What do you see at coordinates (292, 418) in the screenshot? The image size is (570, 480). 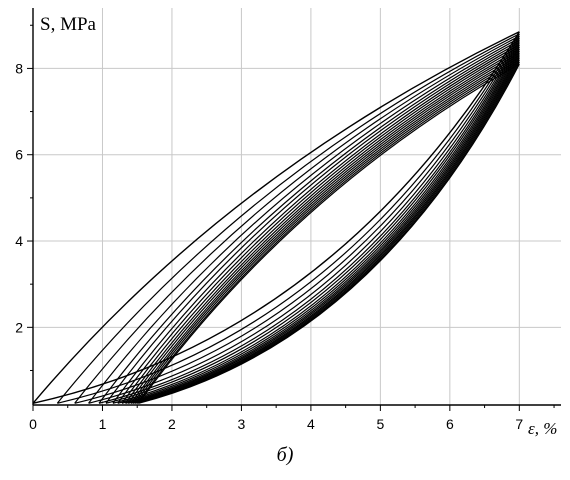 I see `x-ticks: 0 1 2 3 4 5 6 7` at bounding box center [292, 418].